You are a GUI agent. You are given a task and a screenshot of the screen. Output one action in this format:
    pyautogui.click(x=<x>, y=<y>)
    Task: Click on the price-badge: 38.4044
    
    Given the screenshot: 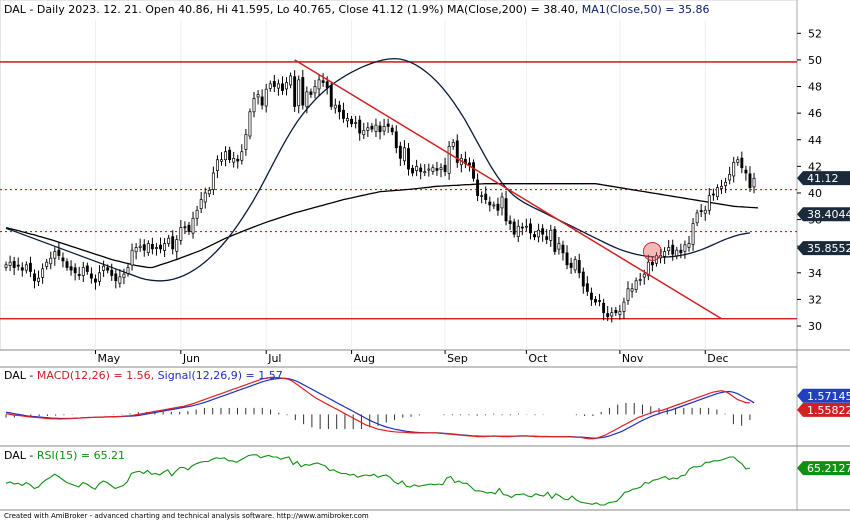 What is the action you would take?
    pyautogui.click(x=823, y=214)
    